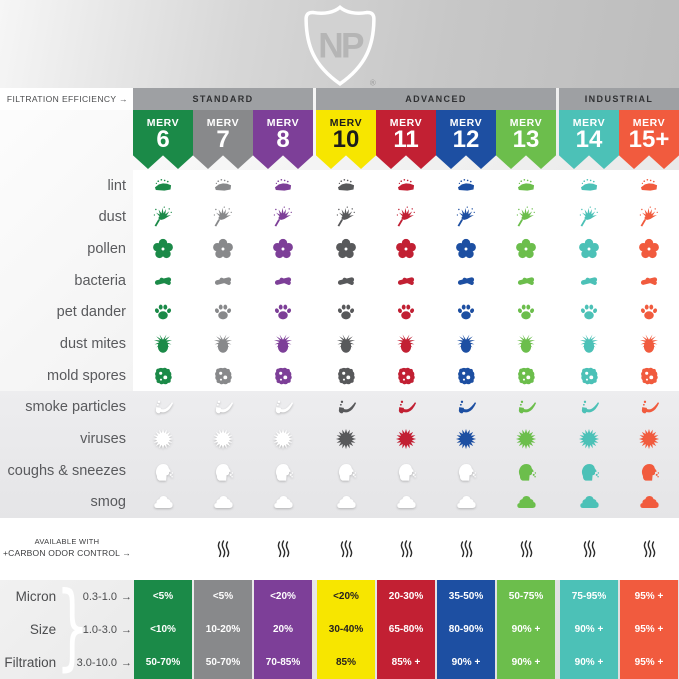  I want to click on efficiency-column-merv-11: 20-30% 65-80% 85% +, so click(406, 629).